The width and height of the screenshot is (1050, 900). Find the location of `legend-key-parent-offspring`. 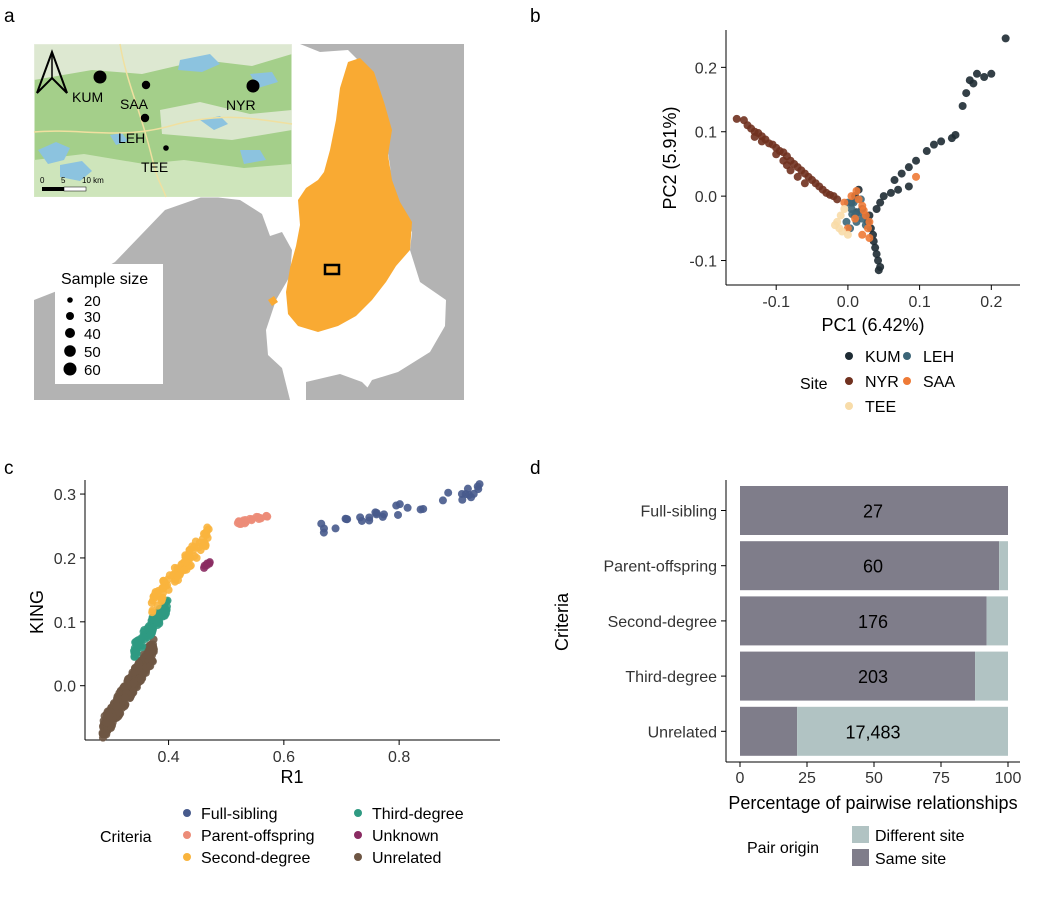

legend-key-parent-offspring is located at coordinates (187, 835).